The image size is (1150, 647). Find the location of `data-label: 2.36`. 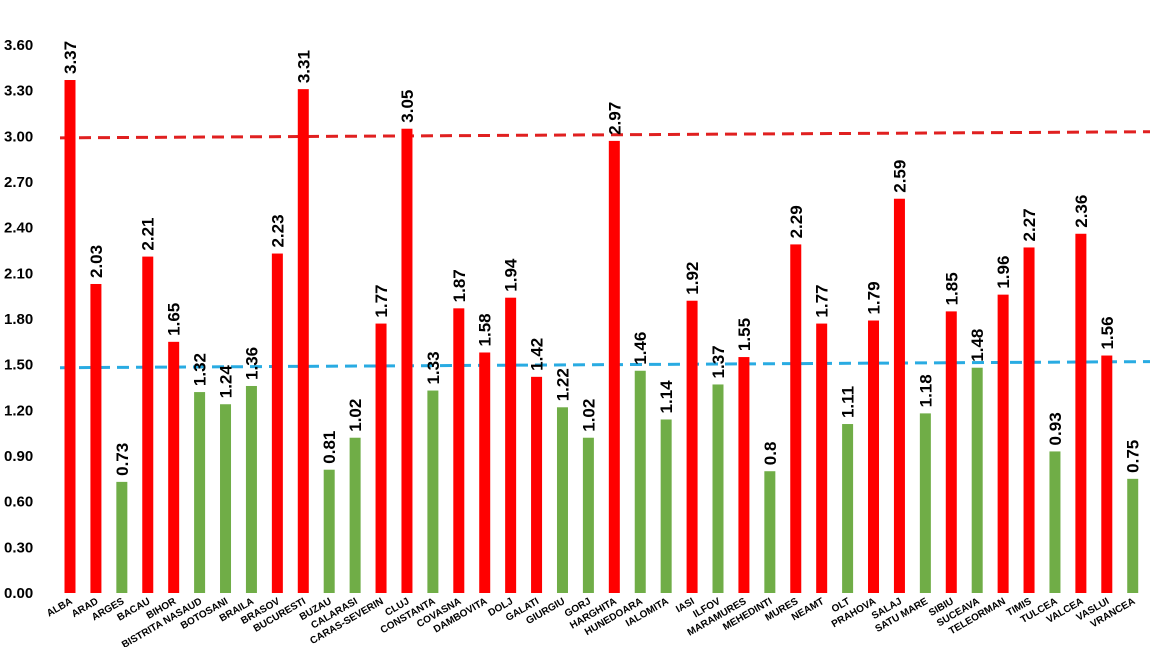

data-label: 2.36 is located at coordinates (1081, 211).